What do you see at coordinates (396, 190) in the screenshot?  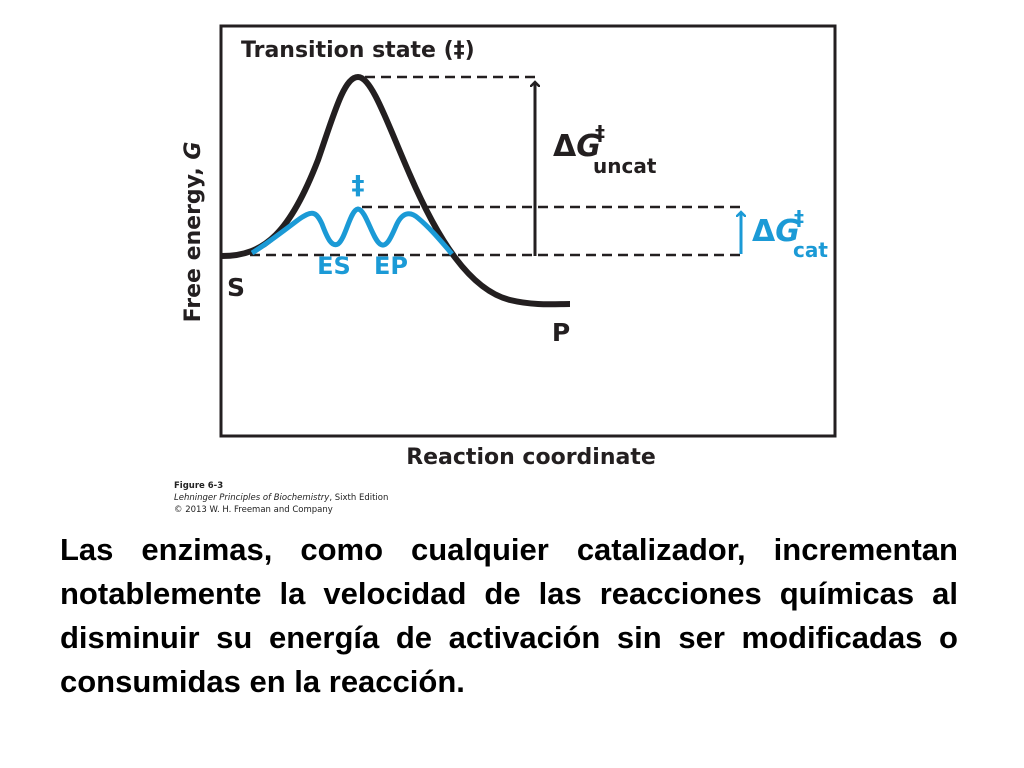 I see `uncatalyzed-curve` at bounding box center [396, 190].